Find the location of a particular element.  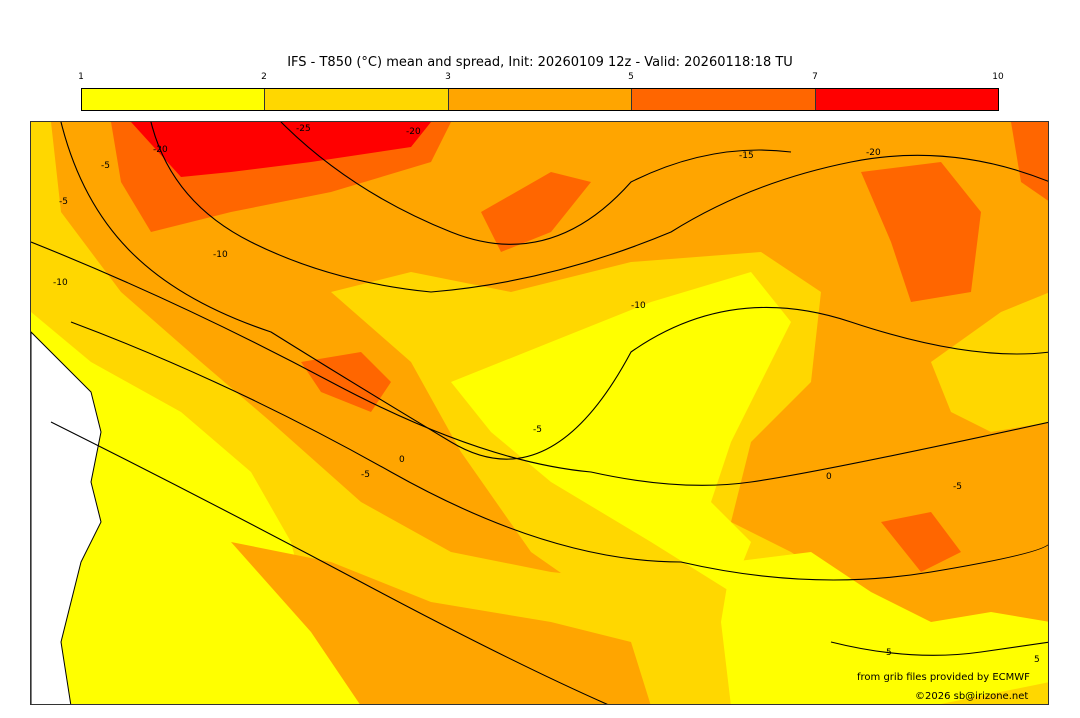

colorbar is located at coordinates (540, 99).